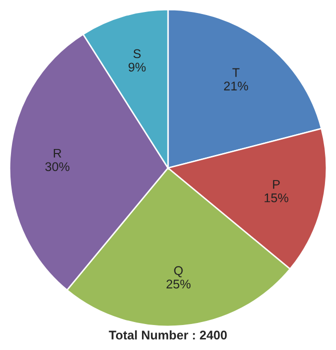  What do you see at coordinates (276, 184) in the screenshot?
I see `slice-label: P` at bounding box center [276, 184].